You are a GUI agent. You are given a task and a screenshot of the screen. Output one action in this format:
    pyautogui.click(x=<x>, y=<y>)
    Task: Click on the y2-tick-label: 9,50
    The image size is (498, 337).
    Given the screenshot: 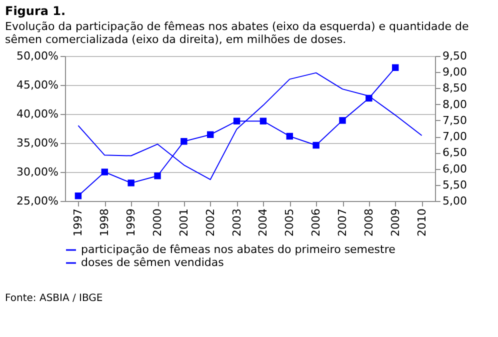 What is the action you would take?
    pyautogui.click(x=454, y=56)
    